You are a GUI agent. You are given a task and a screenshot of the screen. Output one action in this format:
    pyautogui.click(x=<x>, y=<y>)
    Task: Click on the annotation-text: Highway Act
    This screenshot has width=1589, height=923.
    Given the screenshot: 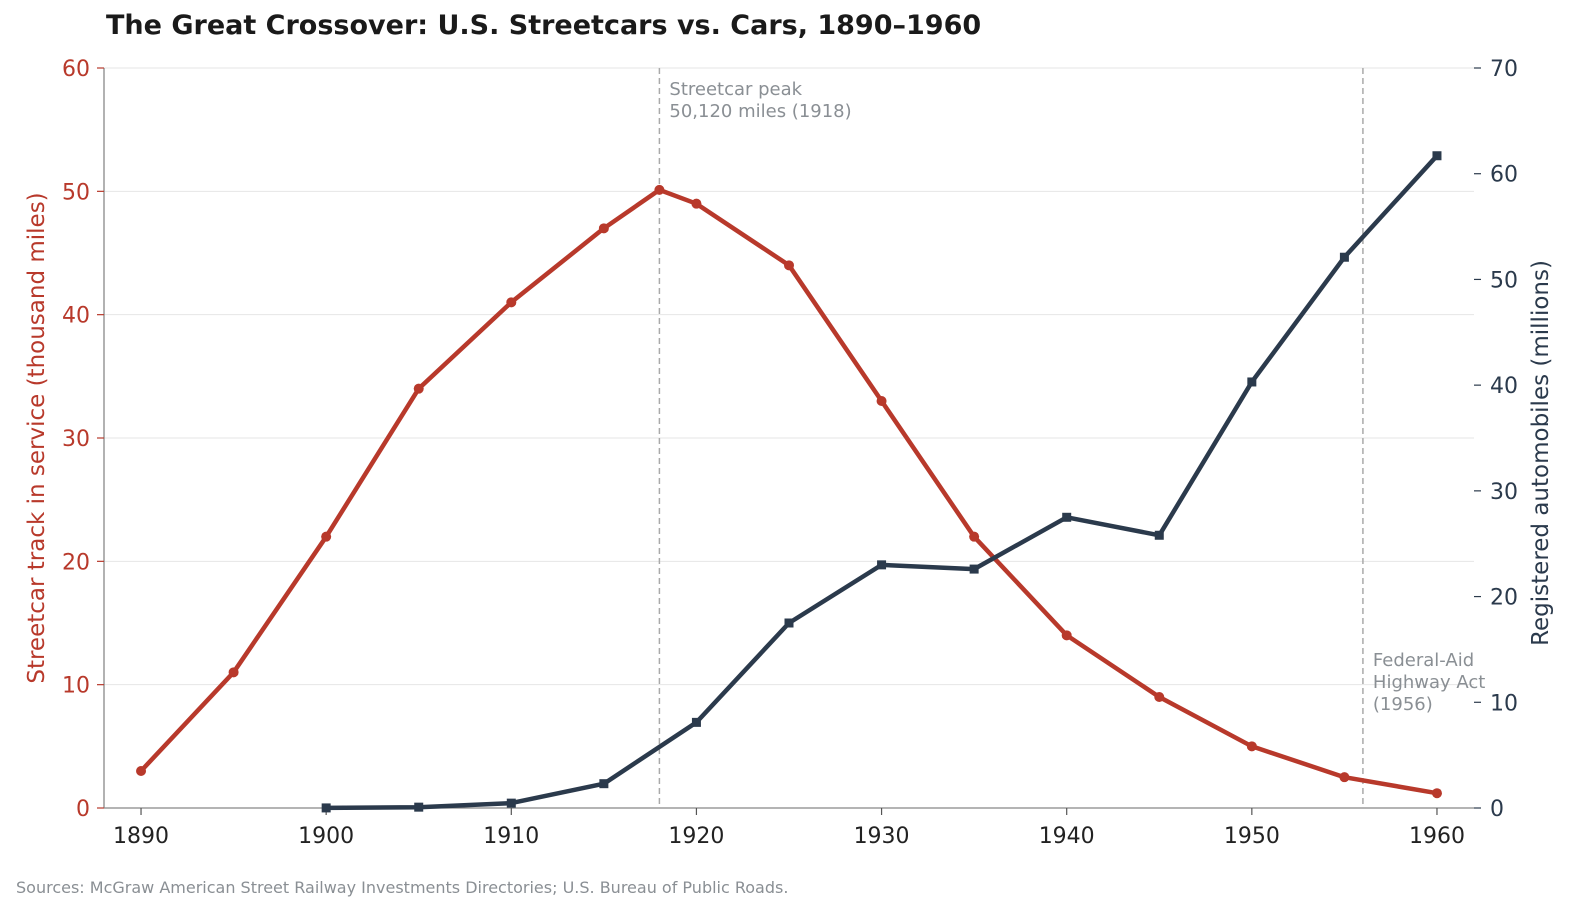 What is the action you would take?
    pyautogui.click(x=1429, y=682)
    